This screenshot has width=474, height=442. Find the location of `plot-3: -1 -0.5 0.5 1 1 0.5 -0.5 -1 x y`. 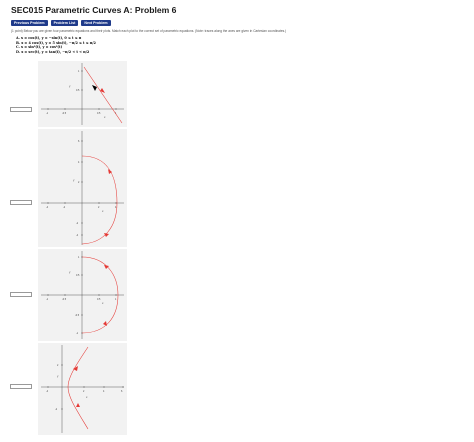

plot-3: -1 -0.5 0.5 1 1 0.5 -0.5 -1 x y is located at coordinates (82, 295).